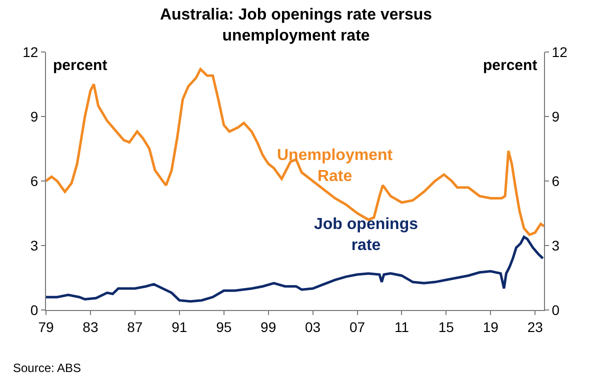  What do you see at coordinates (490, 326) in the screenshot?
I see `x-tick-label: 19` at bounding box center [490, 326].